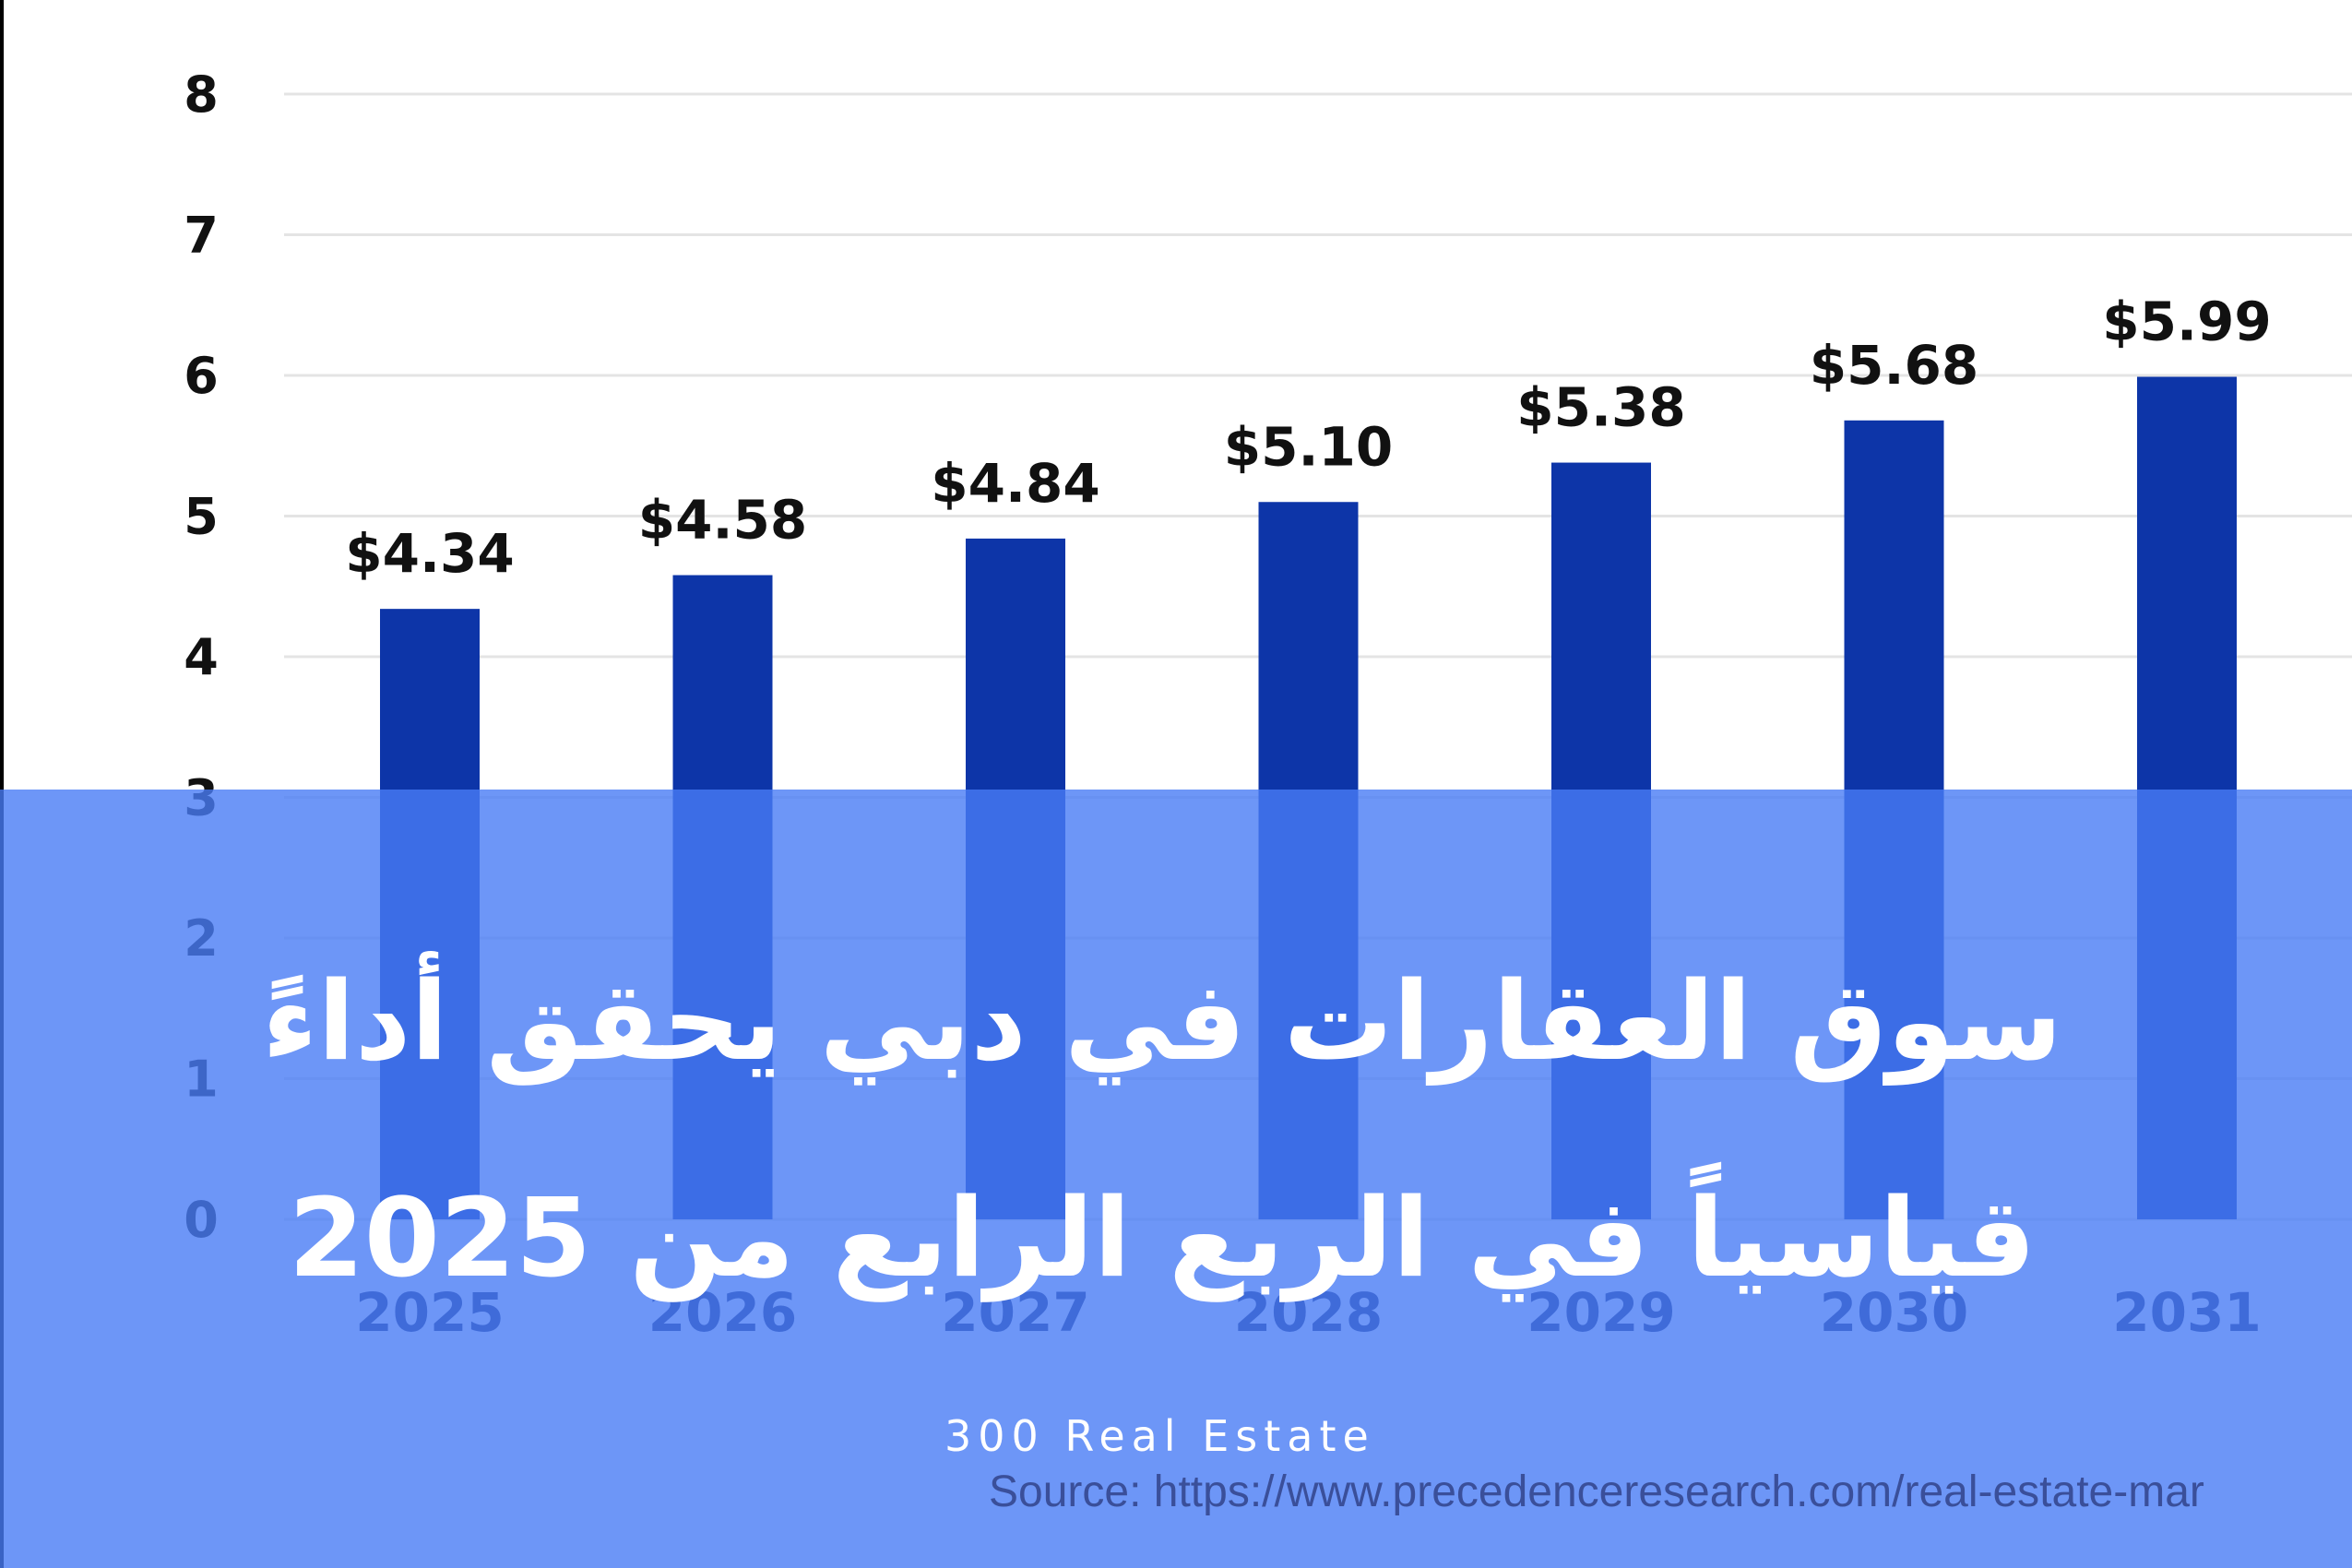 This screenshot has width=2352, height=1568. What do you see at coordinates (1162, 1021) in the screenshot?
I see `headline-line-1: سوق العقارات في دبي يحقق أداءً` at bounding box center [1162, 1021].